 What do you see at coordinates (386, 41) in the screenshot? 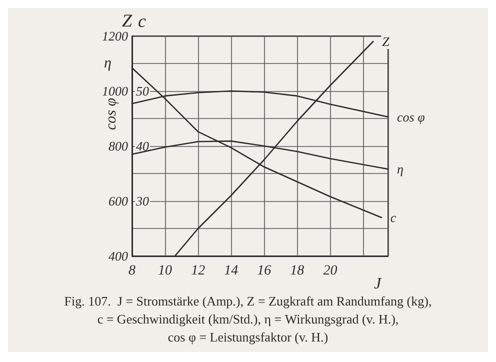
I see `series-label: Z` at bounding box center [386, 41].